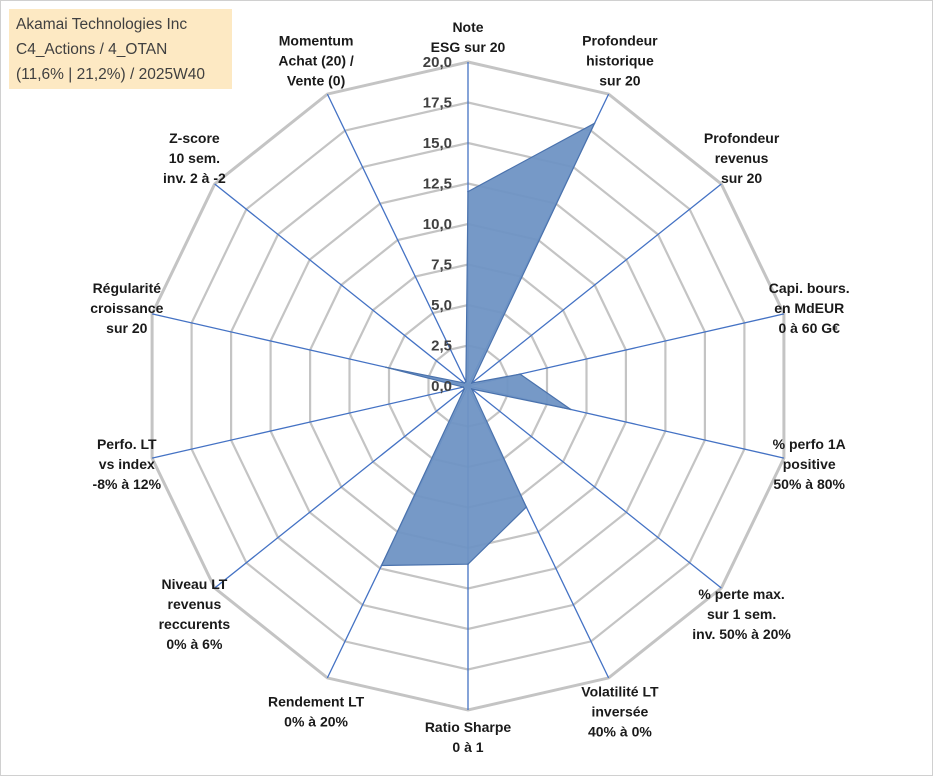 The image size is (933, 776). I want to click on category-label: % perfo 1A positive 50% à 80%, so click(809, 464).